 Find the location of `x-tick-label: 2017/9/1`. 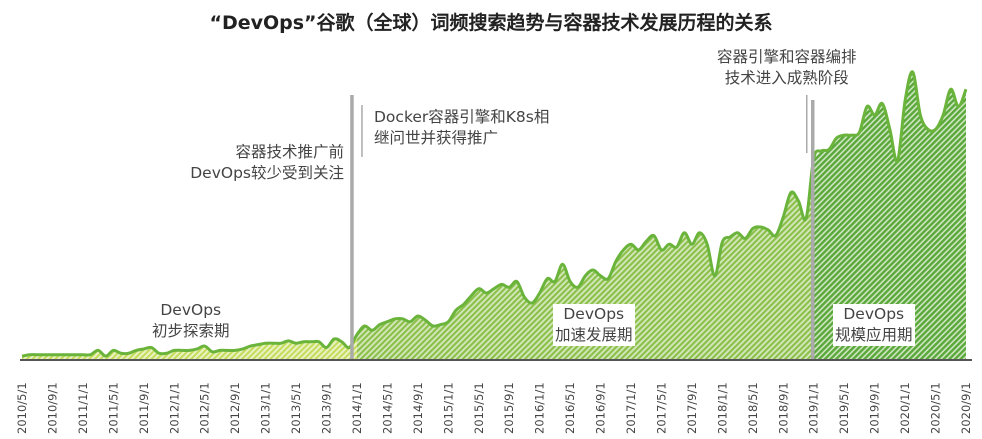

x-tick-label: 2017/9/1 is located at coordinates (692, 408).